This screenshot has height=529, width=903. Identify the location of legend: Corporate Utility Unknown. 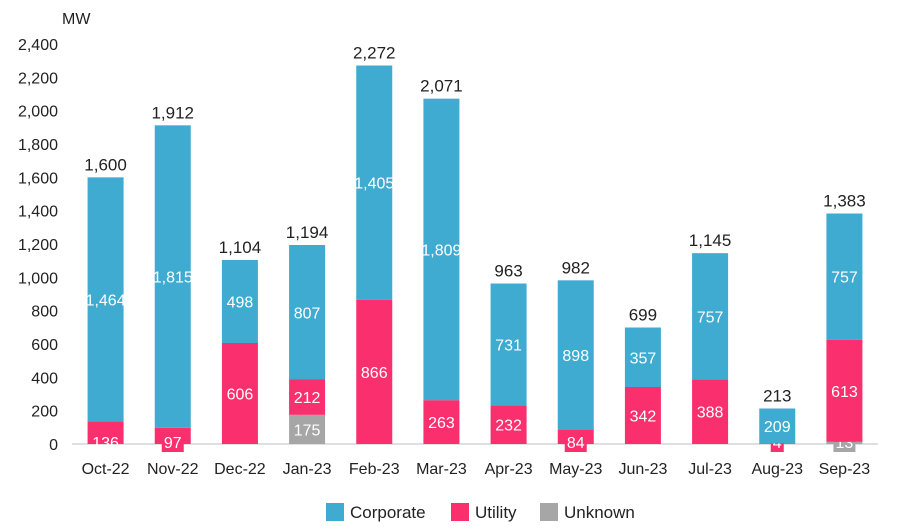
(480, 512).